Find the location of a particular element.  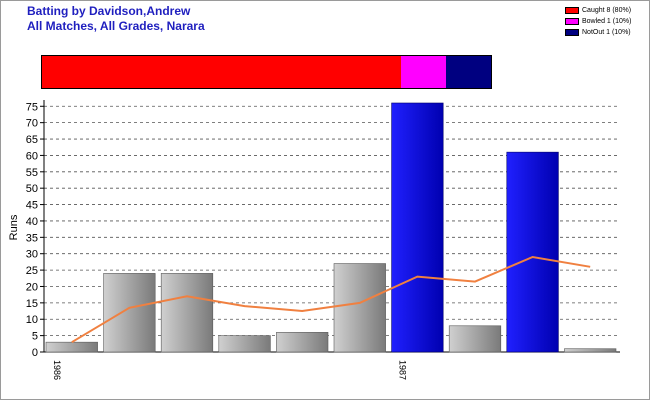

y-tick-label: 75 is located at coordinates (32, 107).